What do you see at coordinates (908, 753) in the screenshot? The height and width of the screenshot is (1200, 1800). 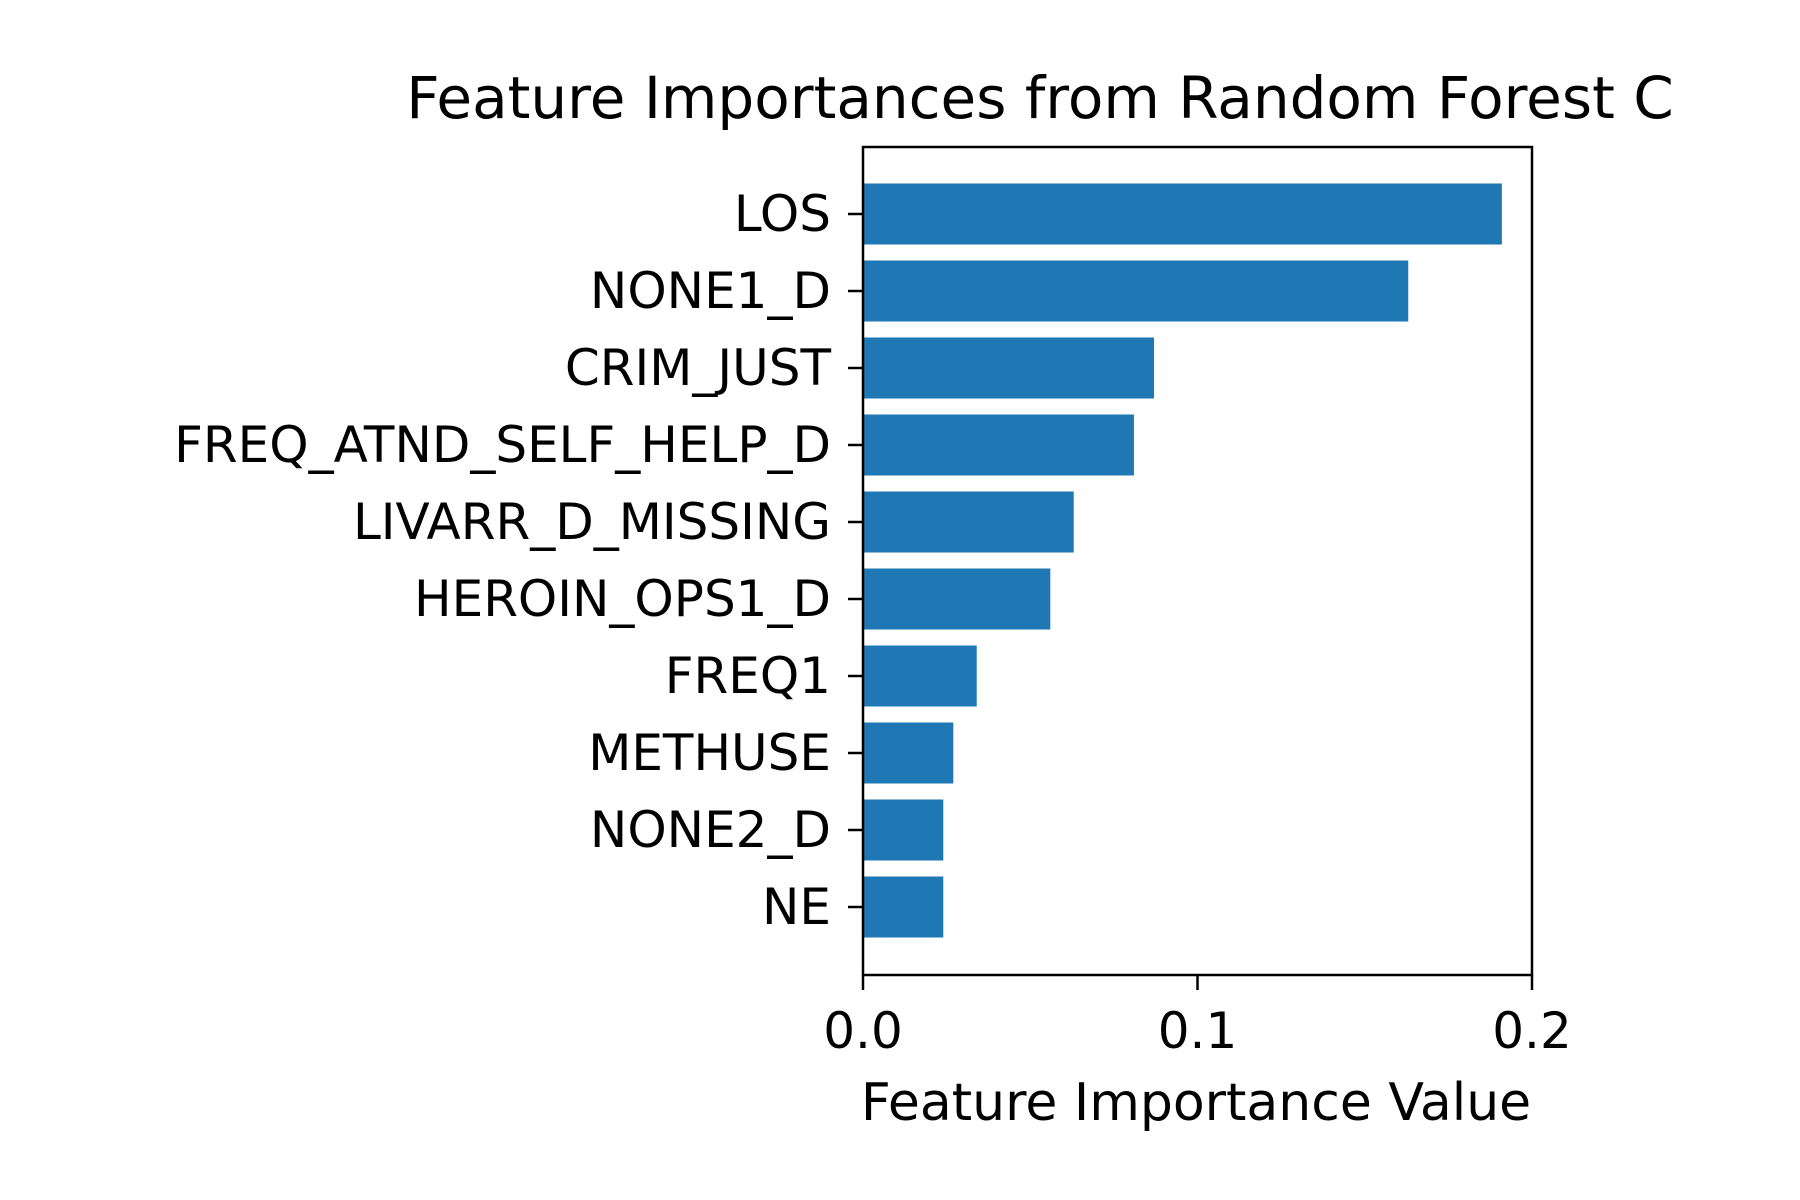 I see `bar-methuse` at bounding box center [908, 753].